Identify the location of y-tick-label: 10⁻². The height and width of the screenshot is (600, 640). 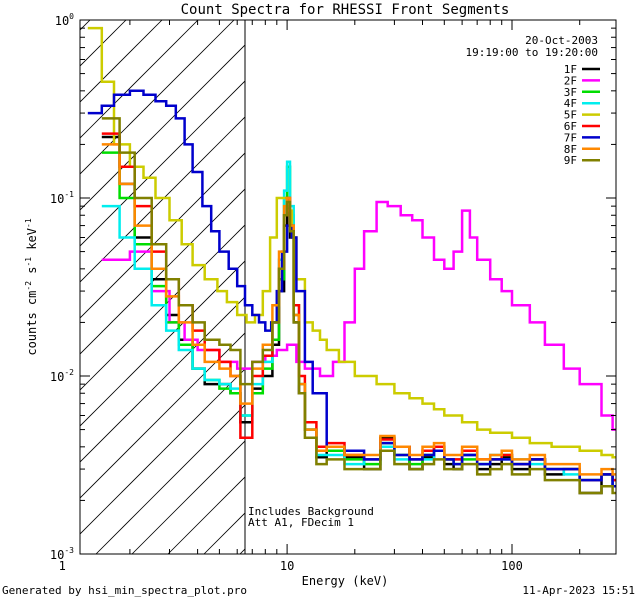
(62, 376).